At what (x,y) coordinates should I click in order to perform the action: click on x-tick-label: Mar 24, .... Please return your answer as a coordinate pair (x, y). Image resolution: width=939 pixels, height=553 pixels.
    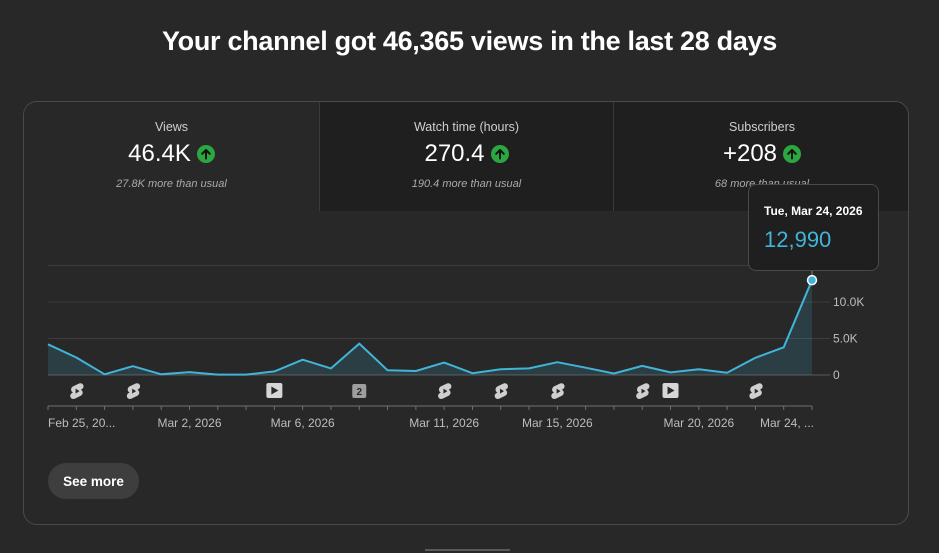
    Looking at the image, I should click on (787, 423).